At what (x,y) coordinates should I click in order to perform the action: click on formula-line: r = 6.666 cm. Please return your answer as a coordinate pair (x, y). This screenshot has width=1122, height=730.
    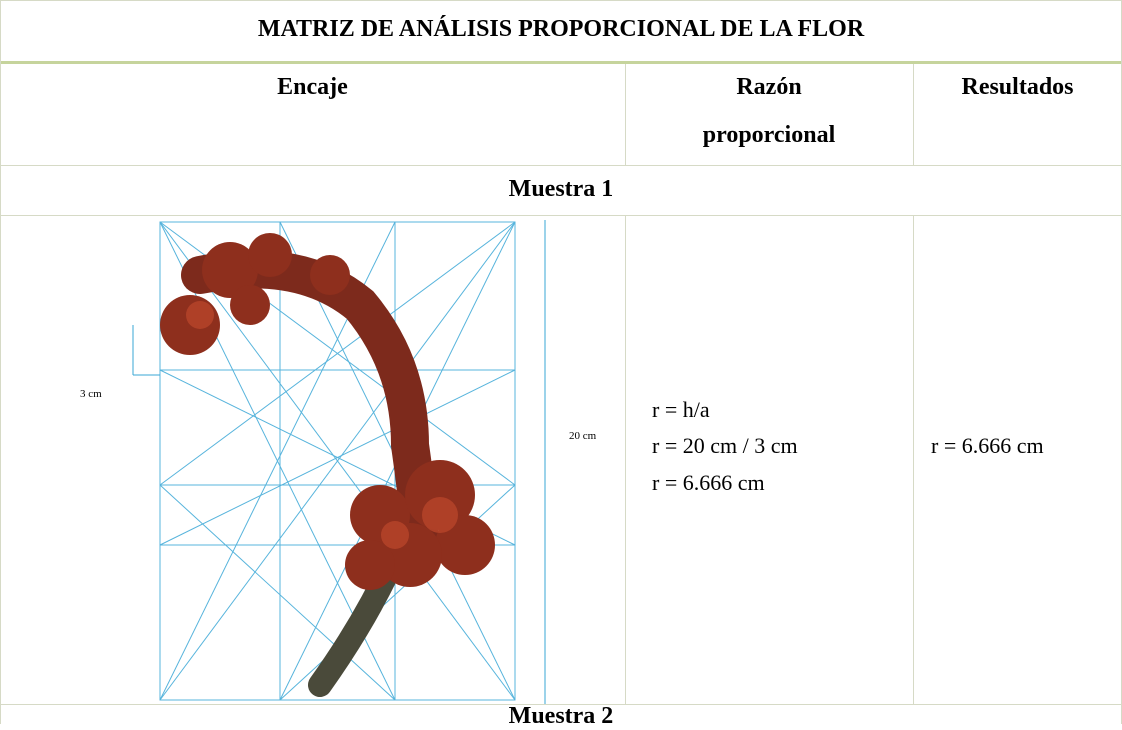
    Looking at the image, I should click on (708, 482).